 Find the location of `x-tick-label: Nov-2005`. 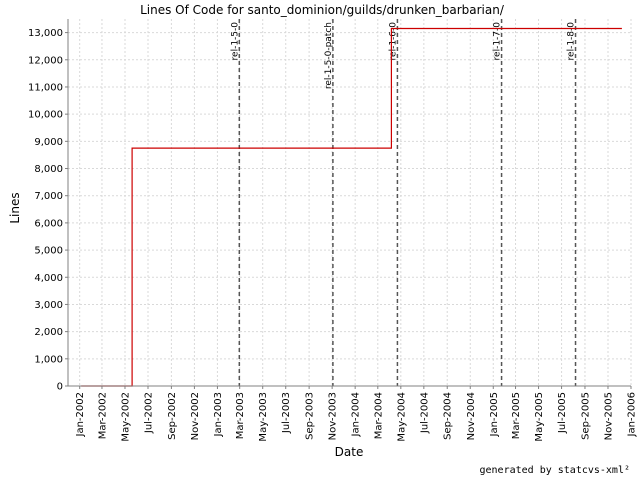

x-tick-label: Nov-2005 is located at coordinates (608, 416).